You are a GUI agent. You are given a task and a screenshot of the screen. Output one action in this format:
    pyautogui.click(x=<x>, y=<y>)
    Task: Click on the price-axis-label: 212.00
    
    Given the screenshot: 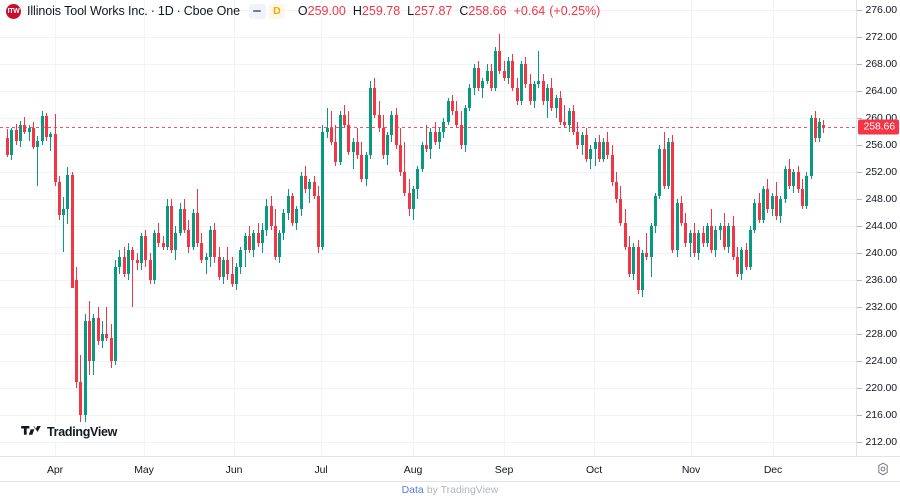 What is the action you would take?
    pyautogui.click(x=881, y=442)
    